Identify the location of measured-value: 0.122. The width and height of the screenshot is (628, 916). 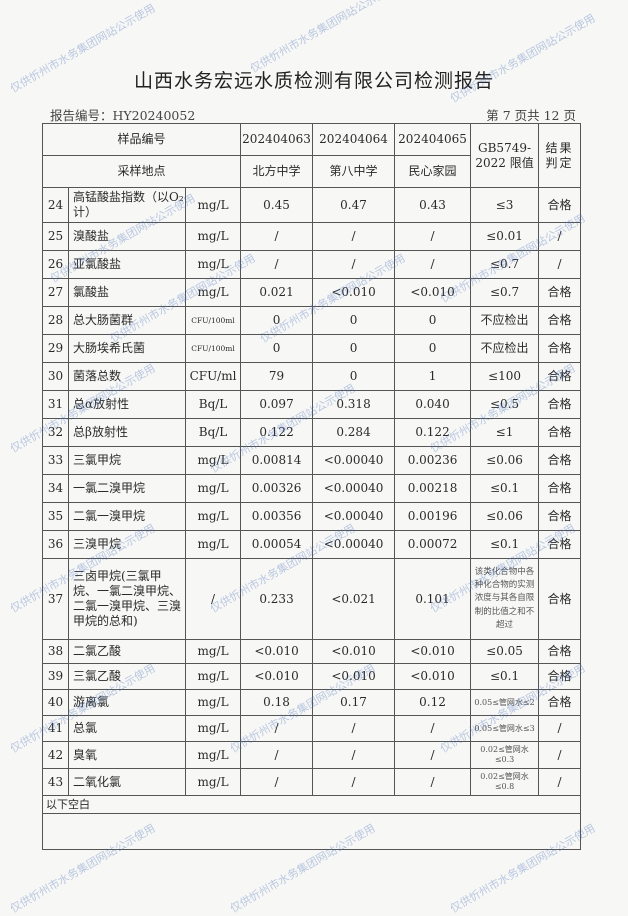
(277, 432).